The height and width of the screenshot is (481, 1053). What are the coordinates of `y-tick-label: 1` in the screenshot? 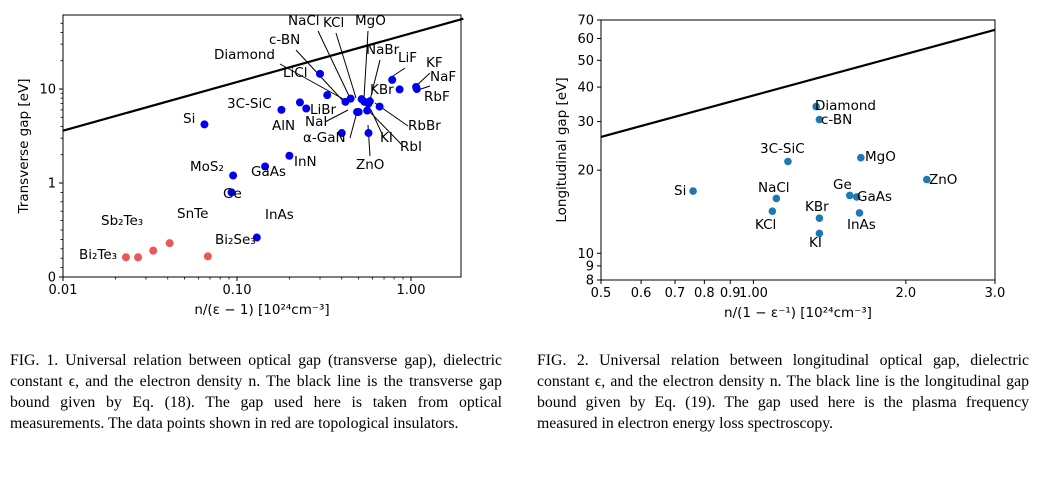 It's located at (52, 184).